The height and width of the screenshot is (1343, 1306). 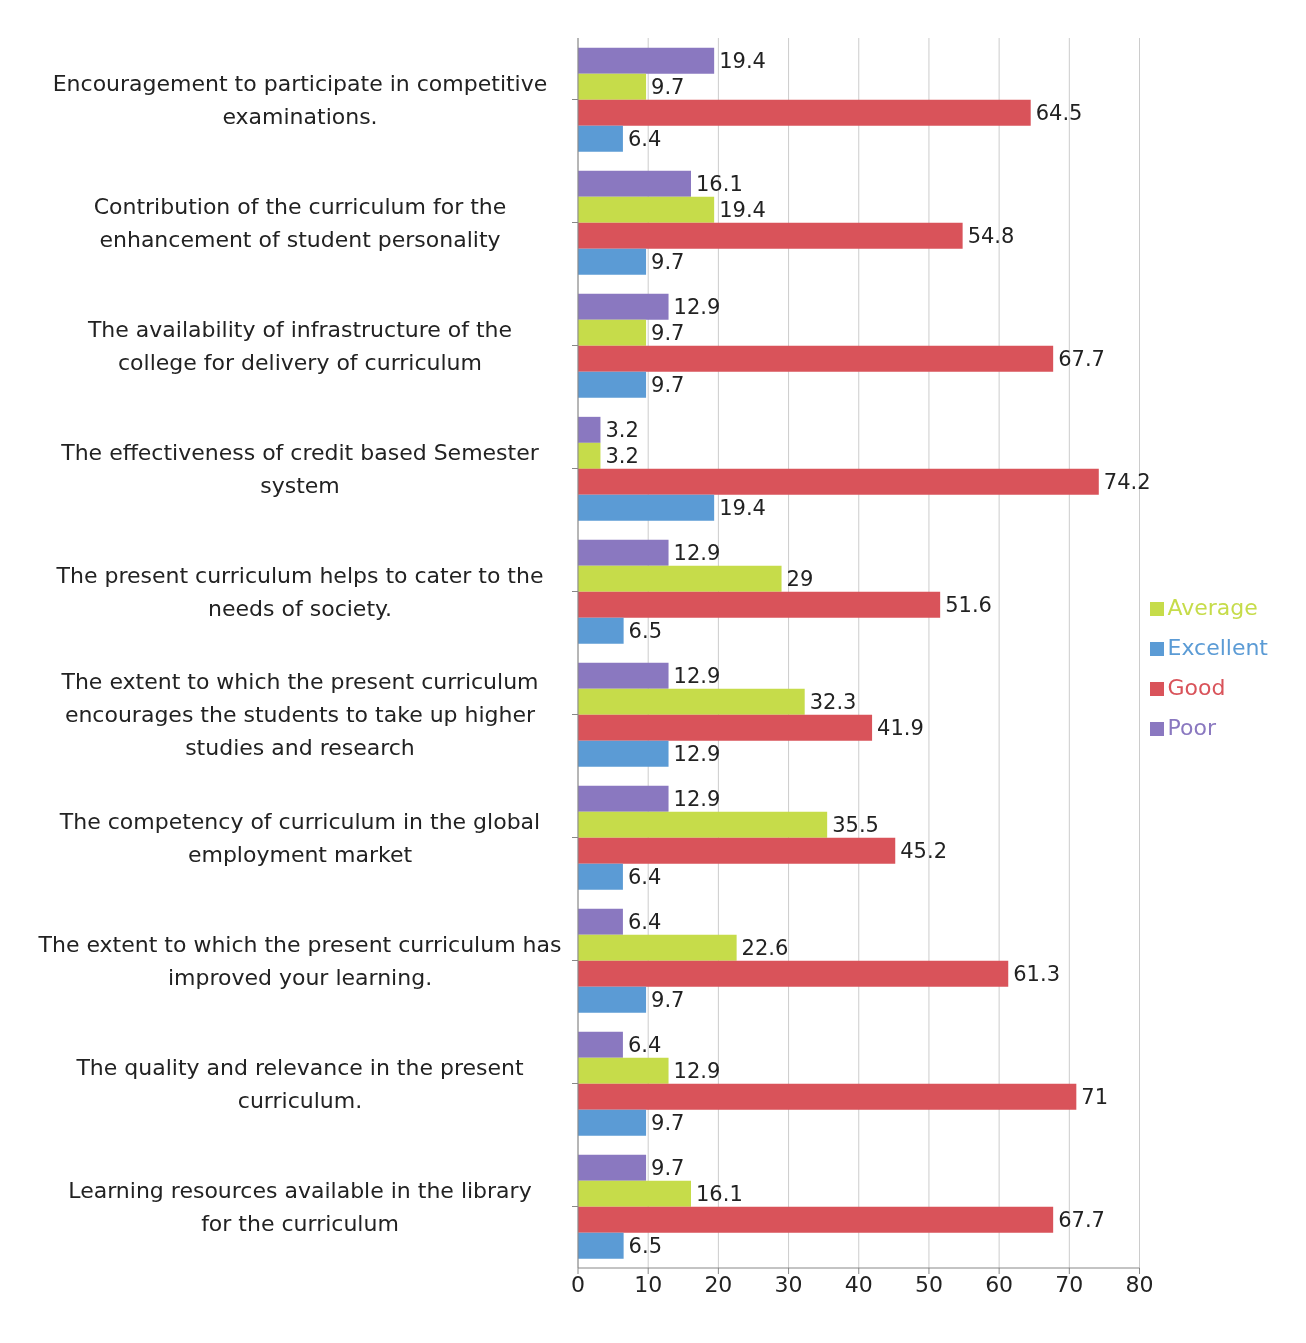 I want to click on x-tick-label: 60, so click(x=999, y=1284).